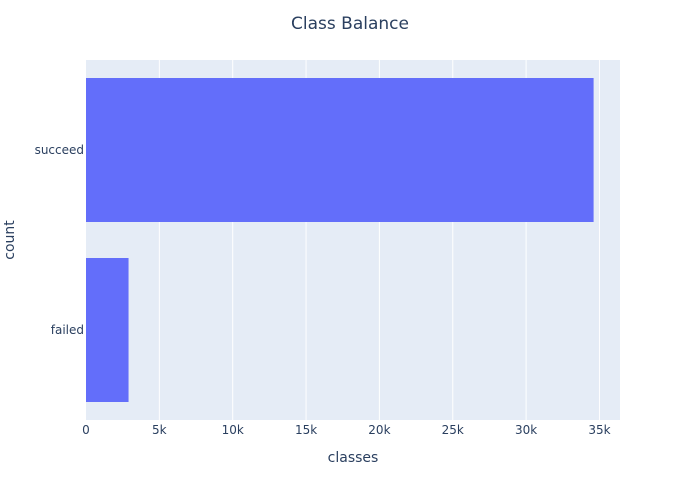 Image resolution: width=700 pixels, height=500 pixels. Describe the element at coordinates (353, 458) in the screenshot. I see `x-axis-title: classes` at that location.